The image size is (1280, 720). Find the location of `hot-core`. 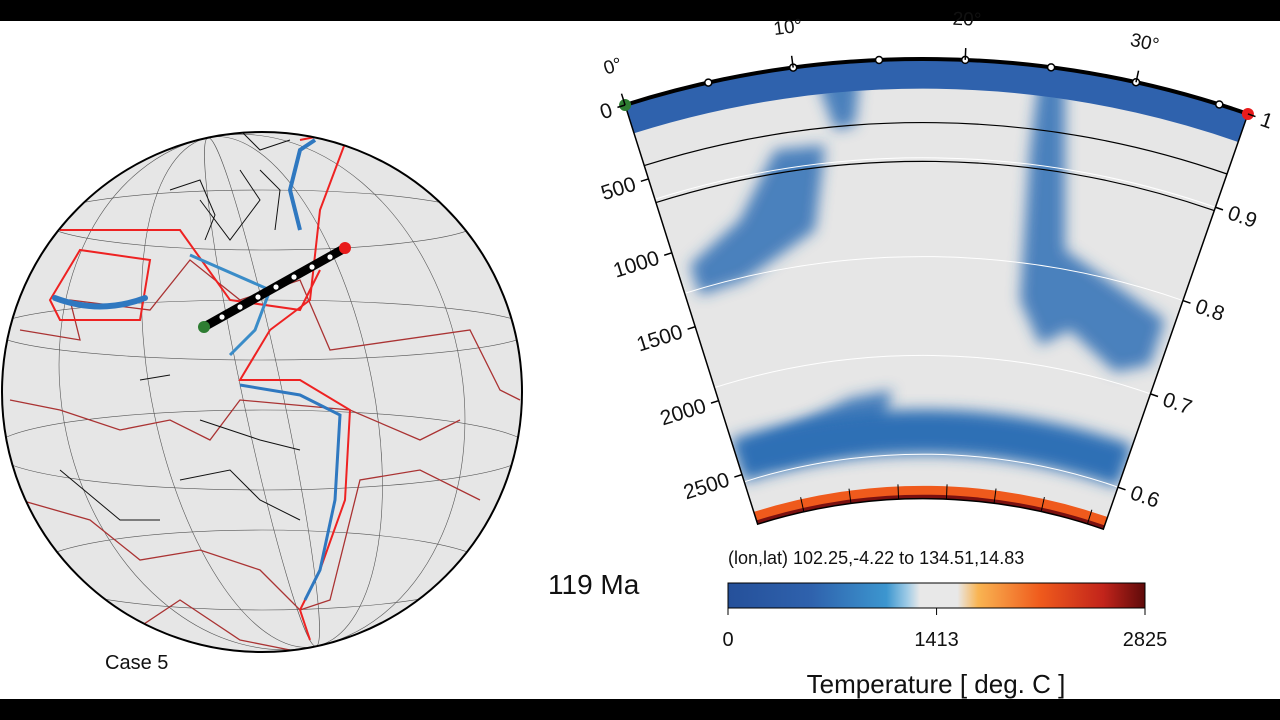

hot-core is located at coordinates (930, 512).